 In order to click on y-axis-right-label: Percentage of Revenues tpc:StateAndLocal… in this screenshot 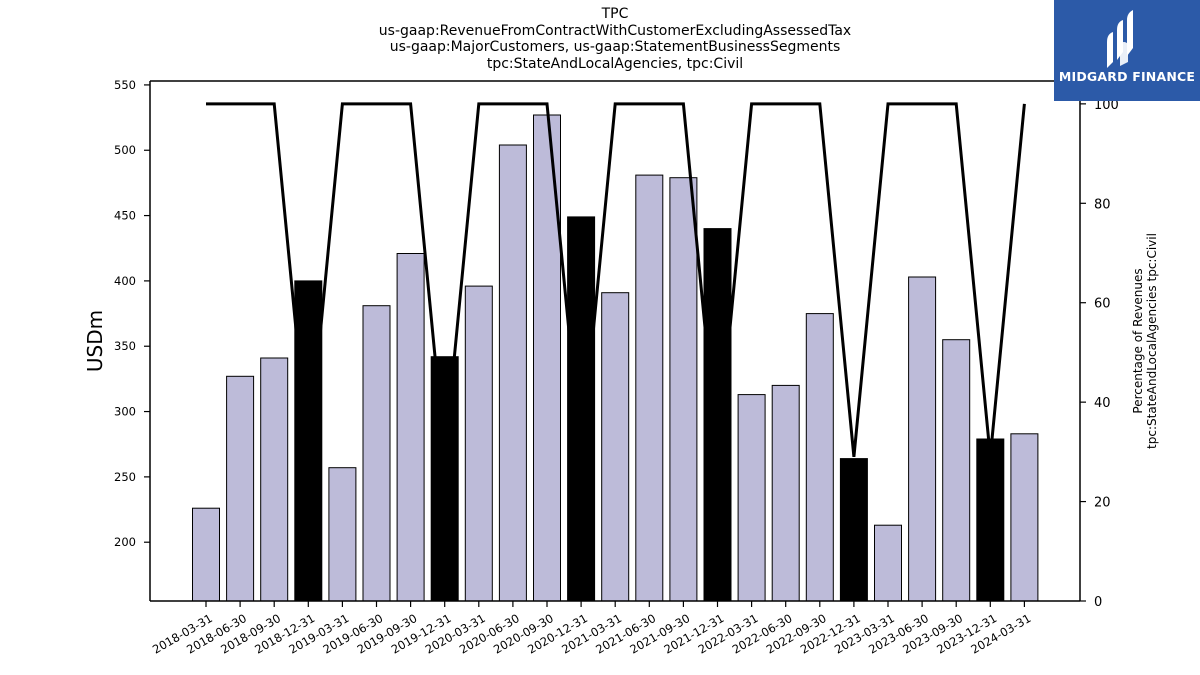, I will do `click(1145, 341)`.